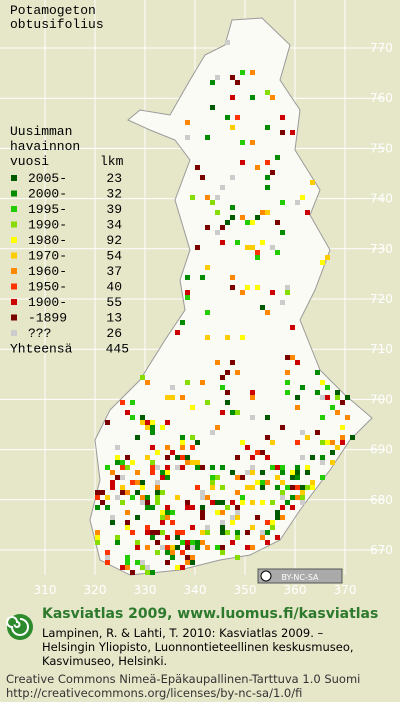 This screenshot has width=400, height=702. Describe the element at coordinates (381, 98) in the screenshot. I see `grid-label: 760` at that location.